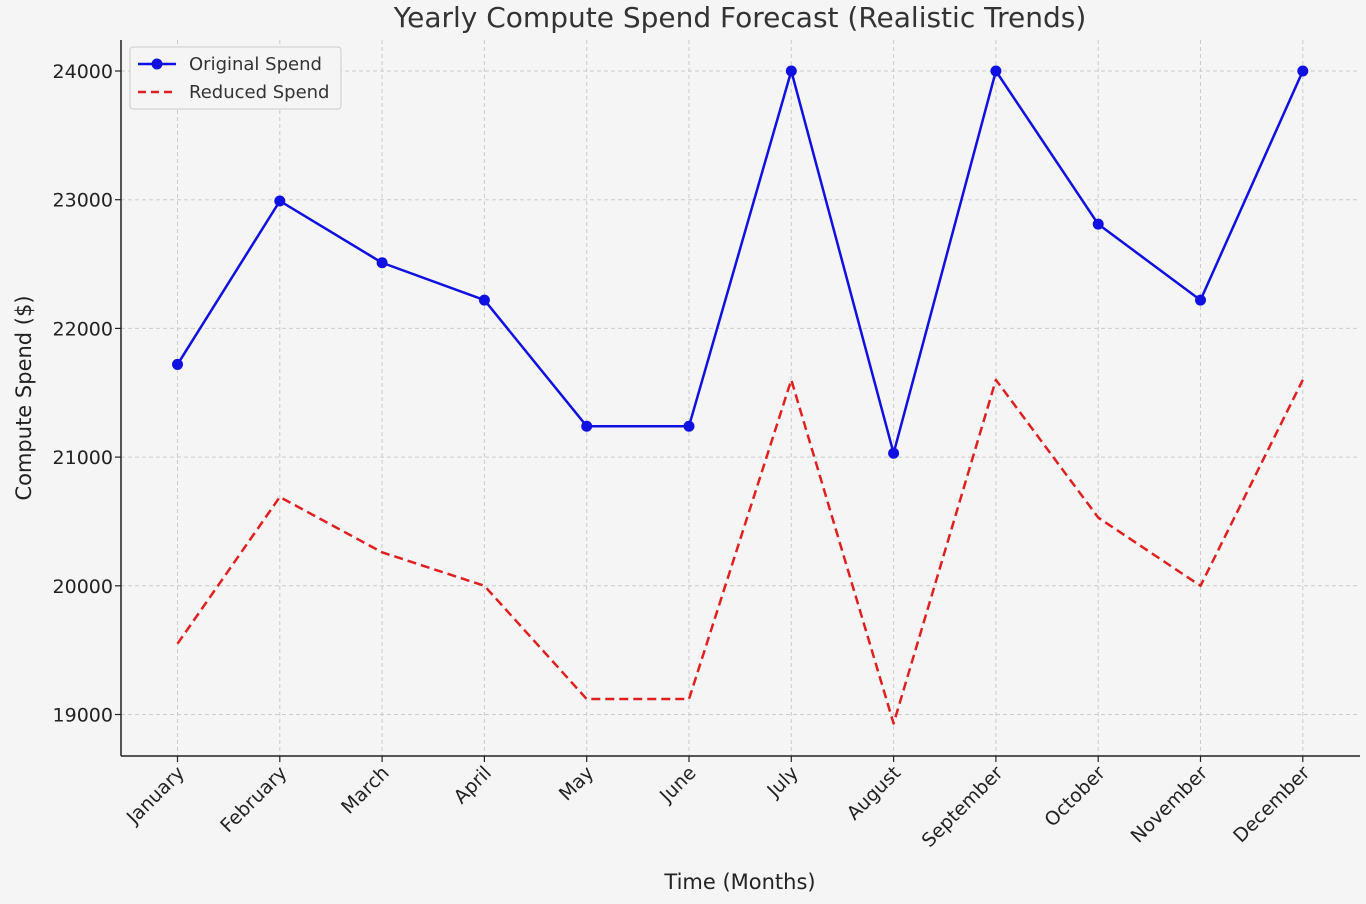 This screenshot has height=904, width=1366. Describe the element at coordinates (874, 793) in the screenshot. I see `x-tick-label: August` at that location.